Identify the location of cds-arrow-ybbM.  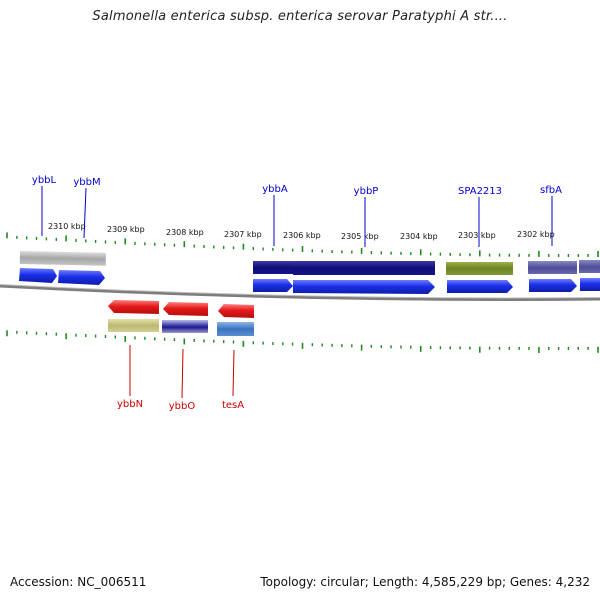
(81, 277).